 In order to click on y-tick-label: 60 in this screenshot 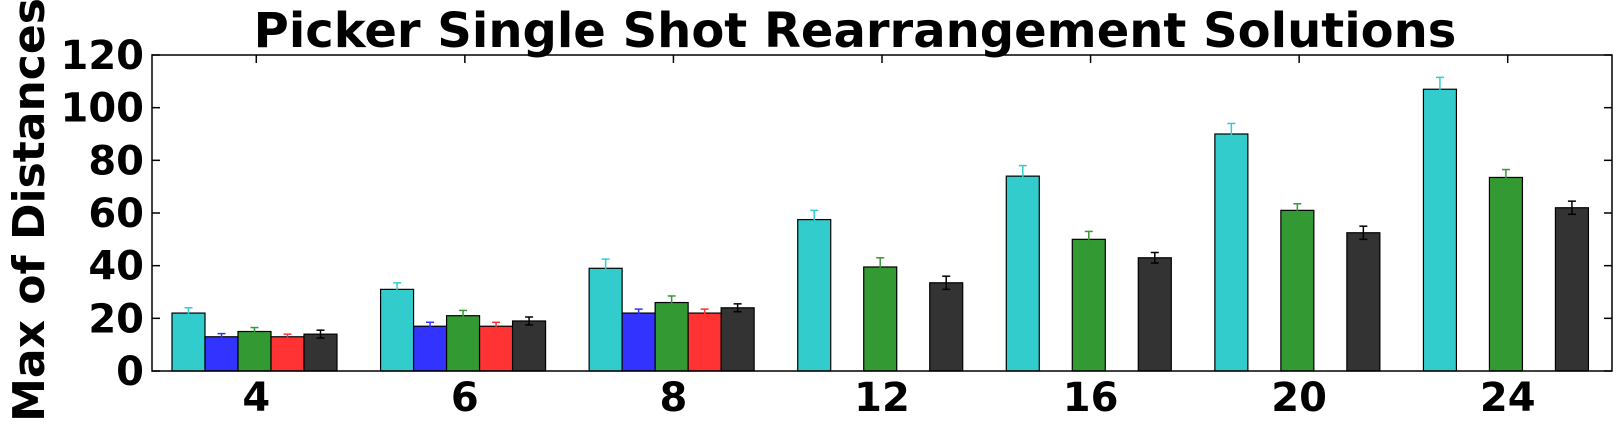, I will do `click(116, 214)`.